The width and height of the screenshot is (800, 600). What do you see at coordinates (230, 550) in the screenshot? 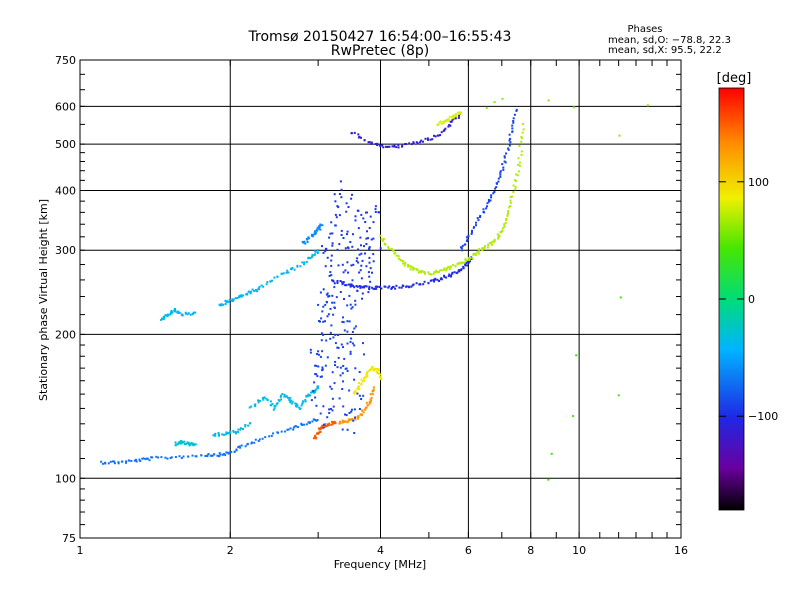
I see `x-tick-label: 2` at bounding box center [230, 550].